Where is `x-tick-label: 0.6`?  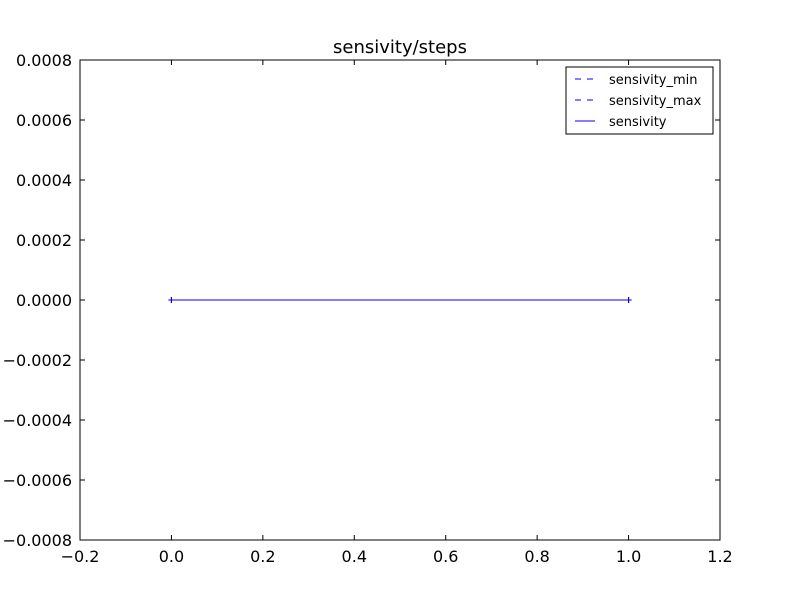
x-tick-label: 0.6 is located at coordinates (445, 556).